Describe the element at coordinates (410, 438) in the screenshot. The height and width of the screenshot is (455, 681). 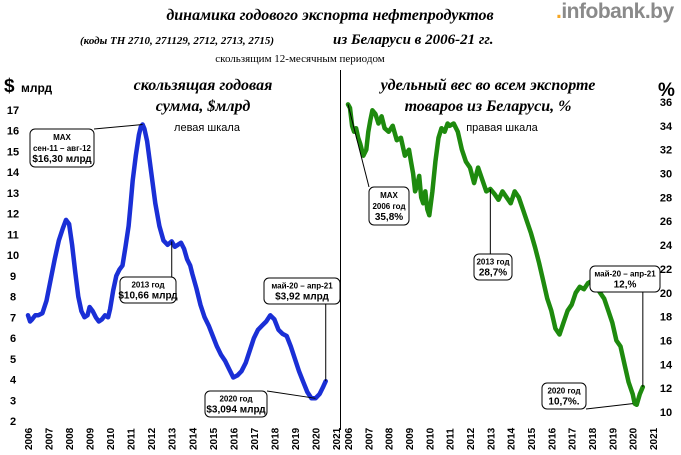
I see `right-x-tick-label: 2009` at that location.